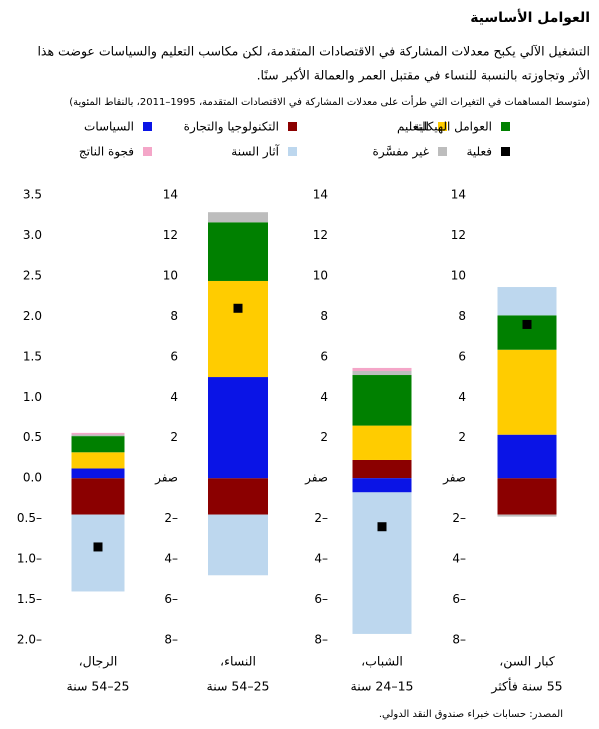  What do you see at coordinates (526, 686) in the screenshot?
I see `x-tick-label: 55 سنة فأكثر` at bounding box center [526, 686].